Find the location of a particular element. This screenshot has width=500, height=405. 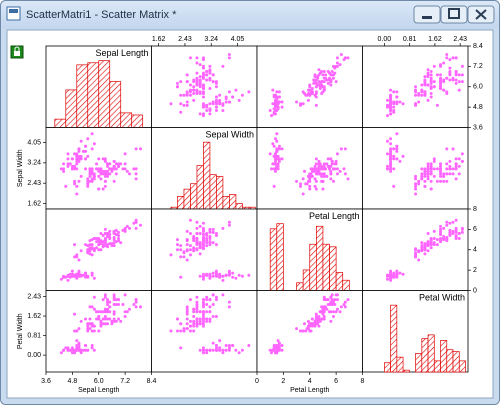

tick-label: 6 is located at coordinates (336, 381).